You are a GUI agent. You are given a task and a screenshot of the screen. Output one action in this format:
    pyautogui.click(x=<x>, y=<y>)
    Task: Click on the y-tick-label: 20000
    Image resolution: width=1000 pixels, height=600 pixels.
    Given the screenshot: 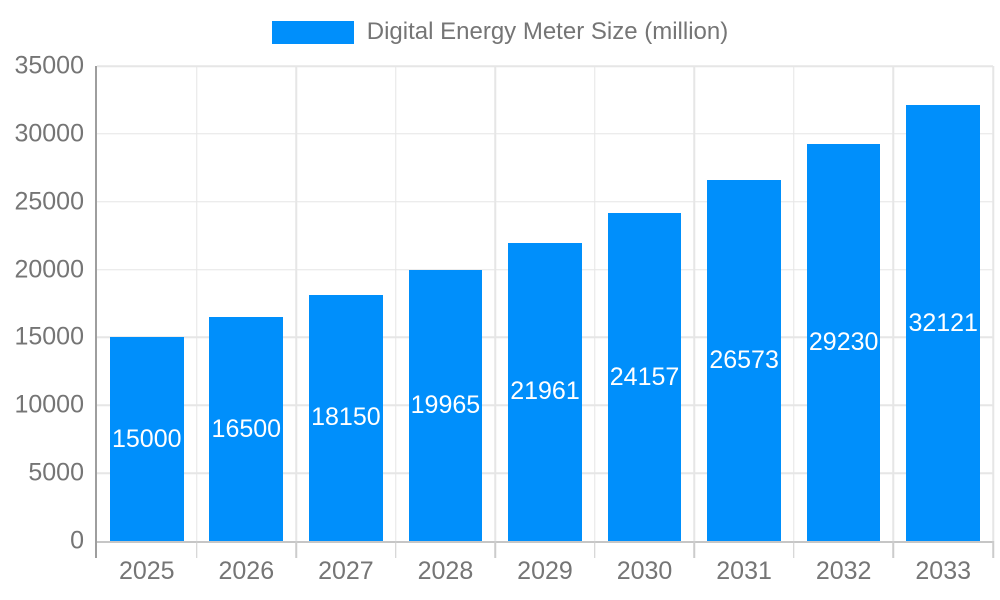 What is the action you would take?
    pyautogui.click(x=49, y=269)
    